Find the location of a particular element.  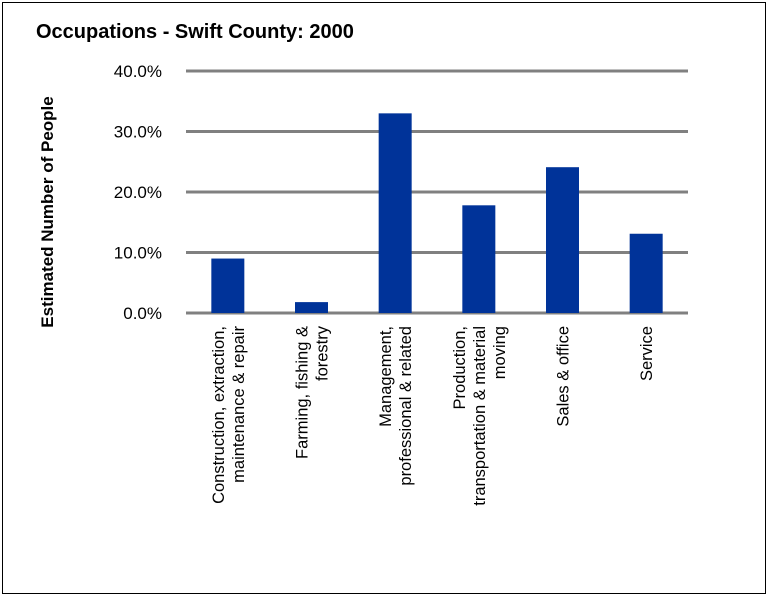

y-tick-label: 40.0% is located at coordinates (138, 71).